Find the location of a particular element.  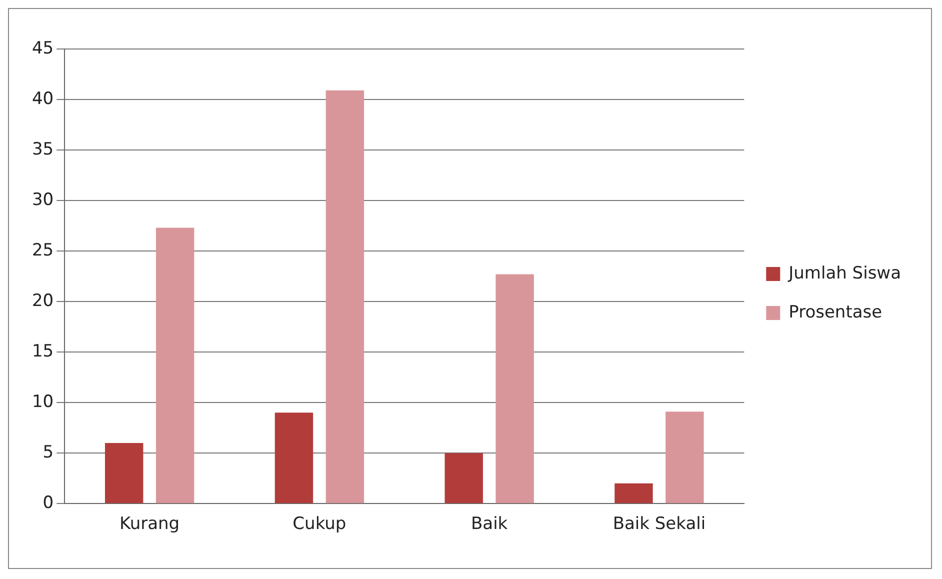

y-tick-label: 10 is located at coordinates (43, 402).